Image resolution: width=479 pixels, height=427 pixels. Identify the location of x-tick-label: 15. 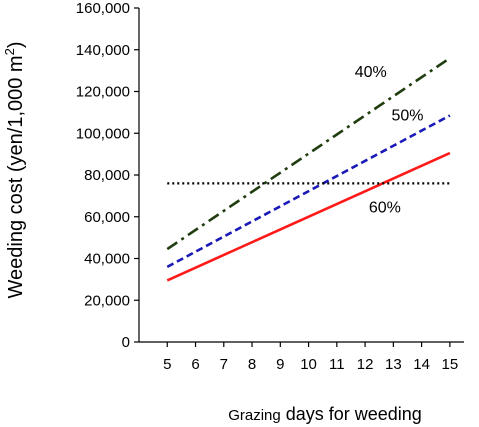
(450, 364).